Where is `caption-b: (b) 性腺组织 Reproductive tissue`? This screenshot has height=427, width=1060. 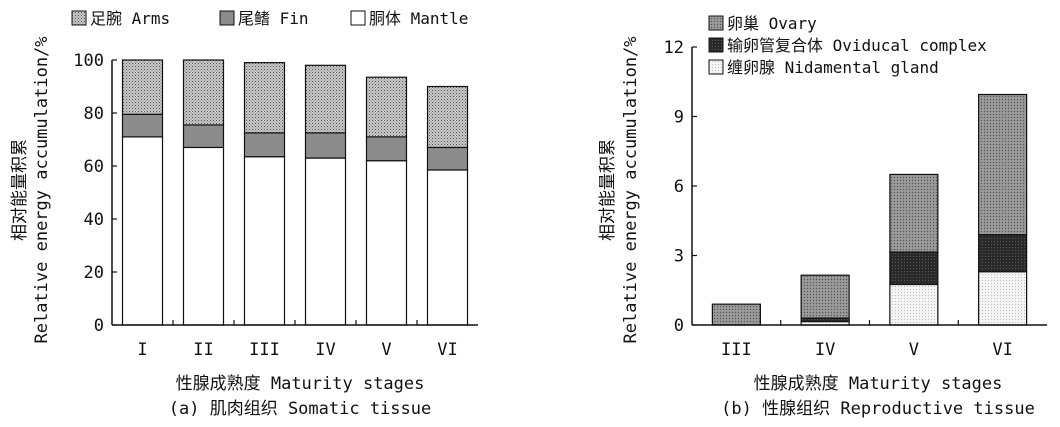
caption-b: (b) 性腺组织 Reproductive tissue is located at coordinates (878, 409).